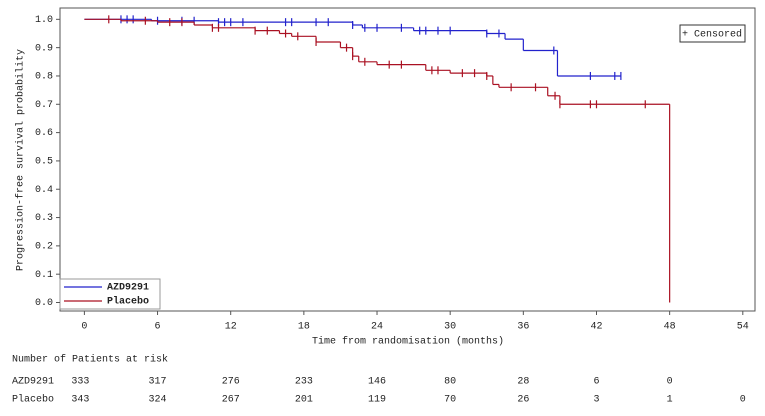 Image resolution: width=765 pixels, height=416 pixels. I want to click on y-tick-label: 0.0, so click(44, 303).